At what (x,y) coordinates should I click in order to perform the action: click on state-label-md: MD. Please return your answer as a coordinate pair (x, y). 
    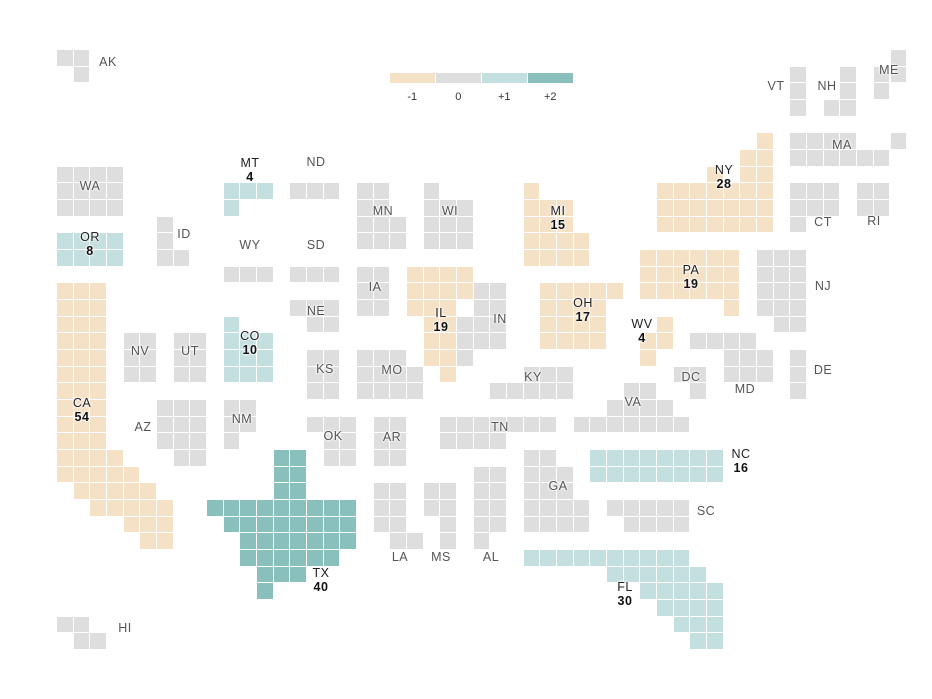
    Looking at the image, I should click on (745, 389).